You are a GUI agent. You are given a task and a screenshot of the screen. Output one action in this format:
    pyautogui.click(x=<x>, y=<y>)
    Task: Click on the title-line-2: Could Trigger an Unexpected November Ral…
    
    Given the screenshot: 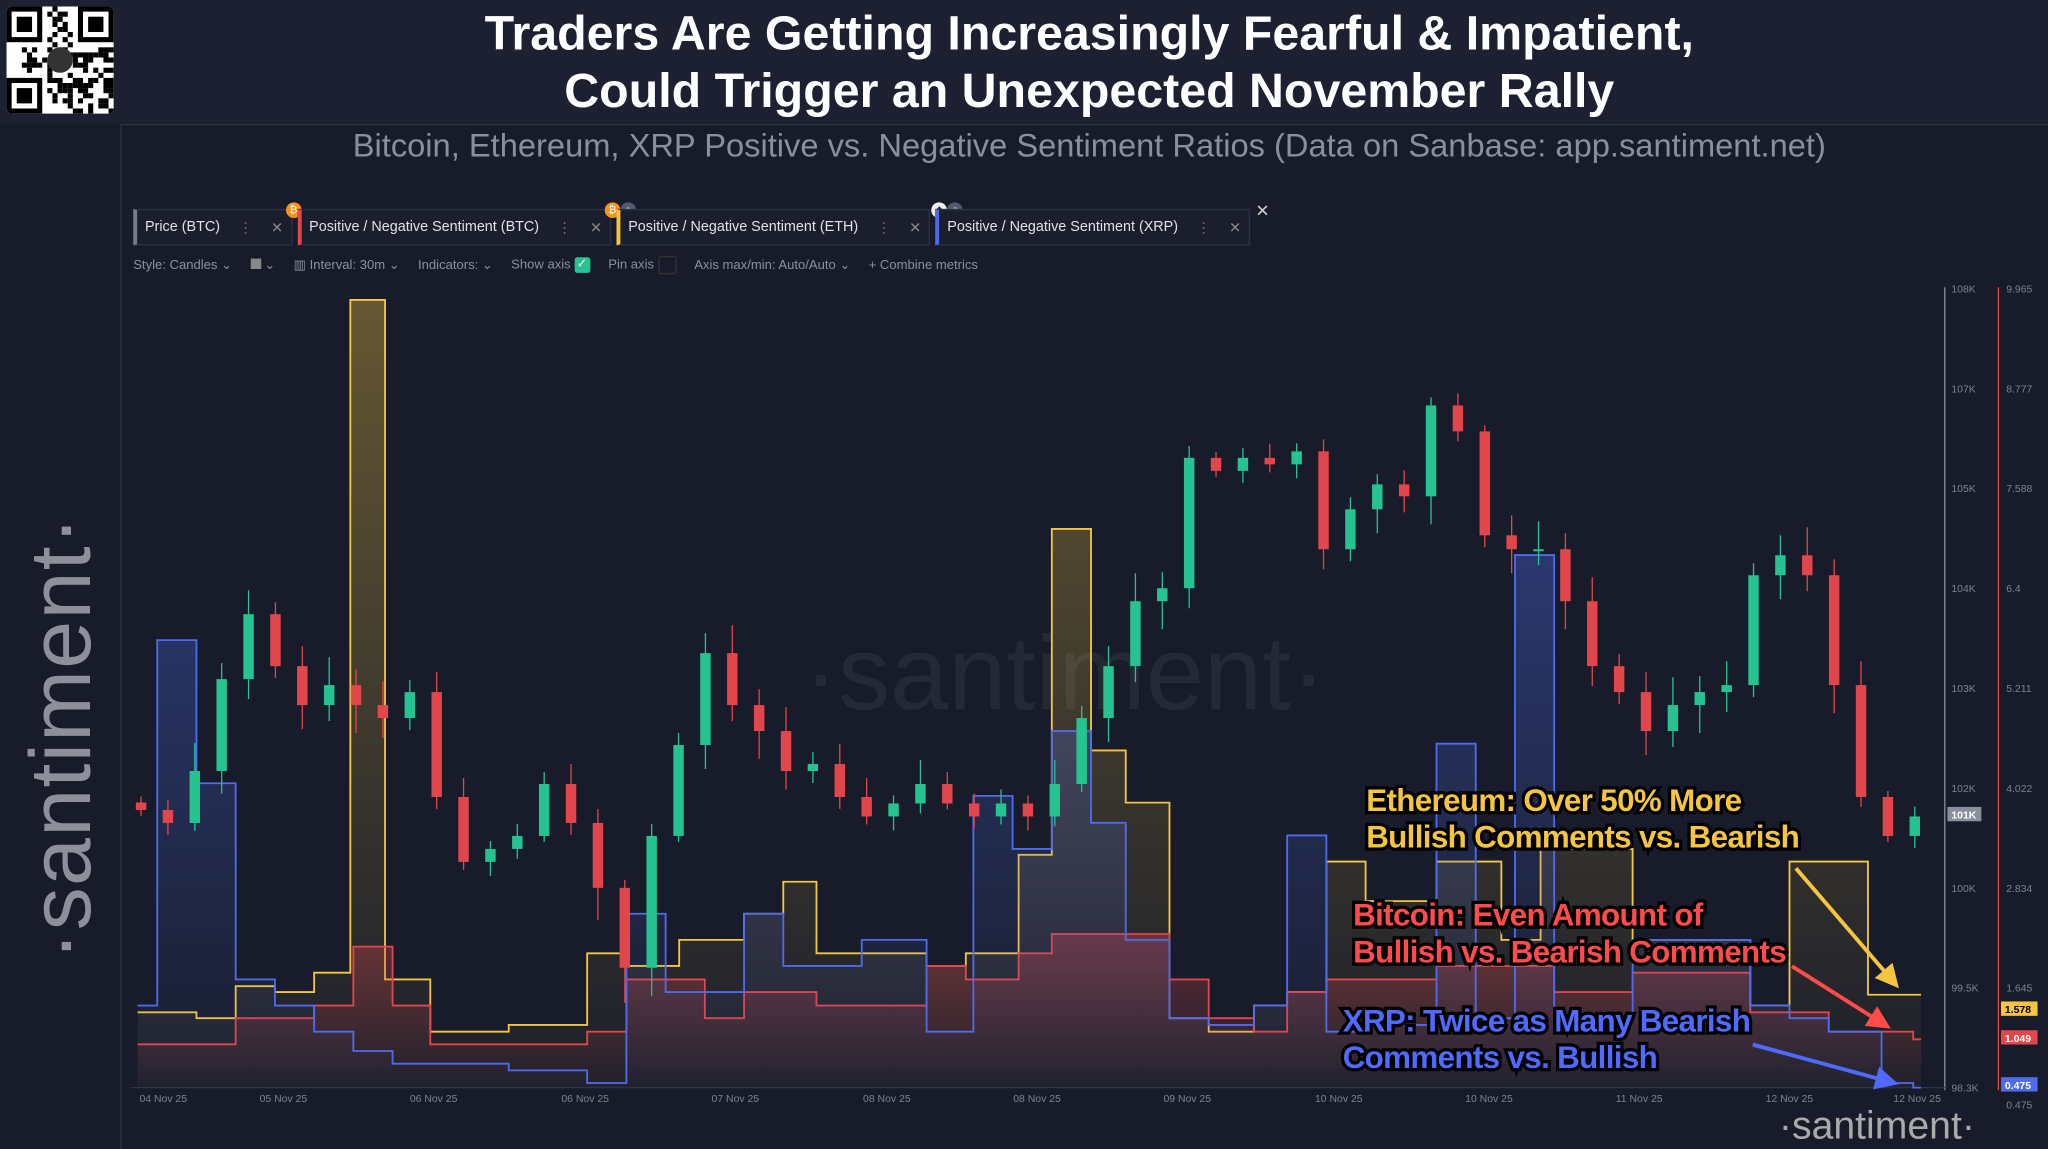 What is the action you would take?
    pyautogui.click(x=1089, y=90)
    